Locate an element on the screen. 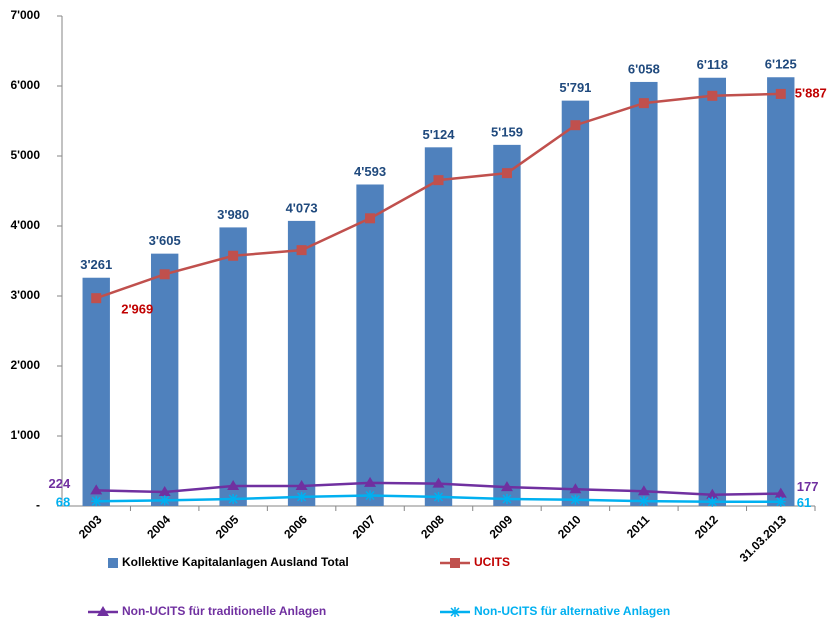  line-value-label: 68 is located at coordinates (63, 502).